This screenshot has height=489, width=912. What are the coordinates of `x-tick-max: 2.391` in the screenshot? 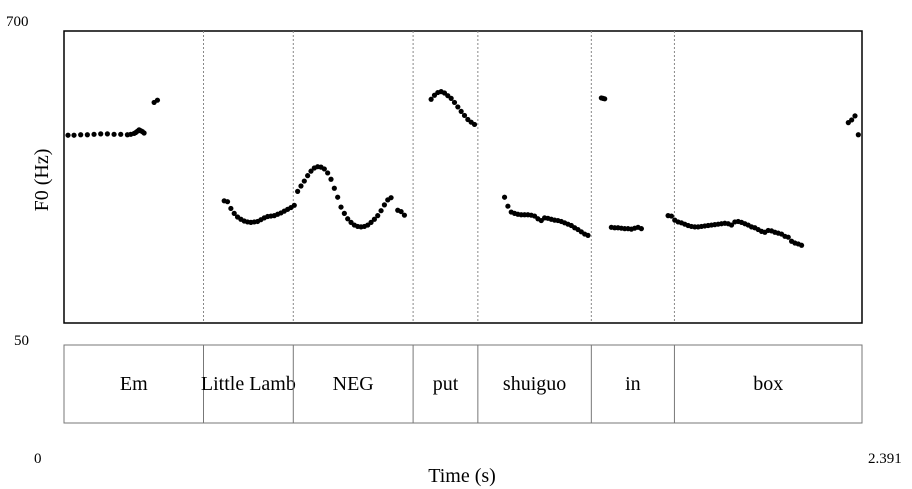 It's located at (885, 459).